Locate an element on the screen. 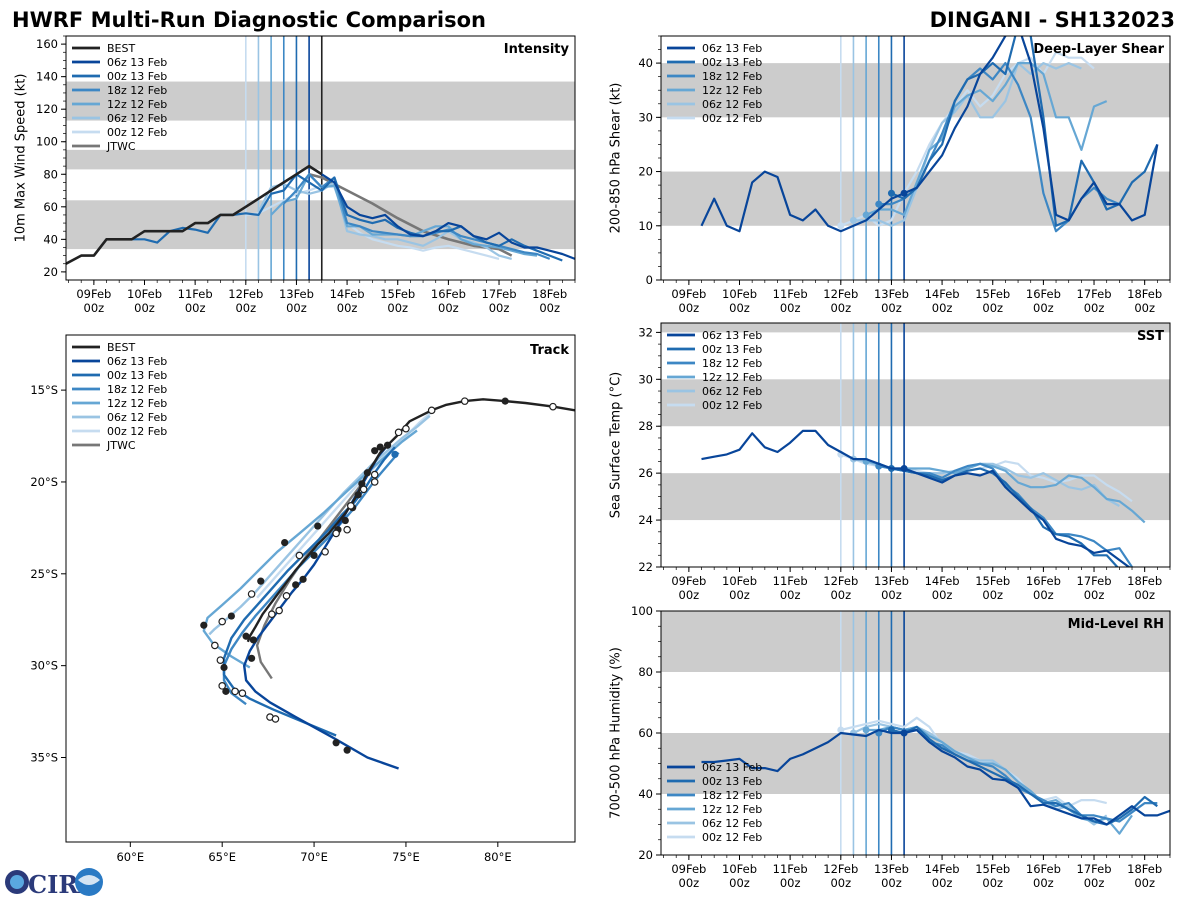 The image size is (1200, 900). xtick-label-65: 65°E is located at coordinates (222, 857).